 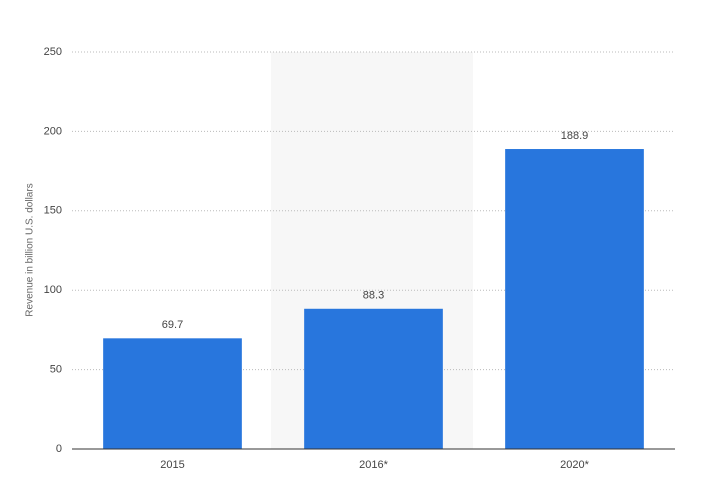 I want to click on data-label: 88.3, so click(x=373, y=296).